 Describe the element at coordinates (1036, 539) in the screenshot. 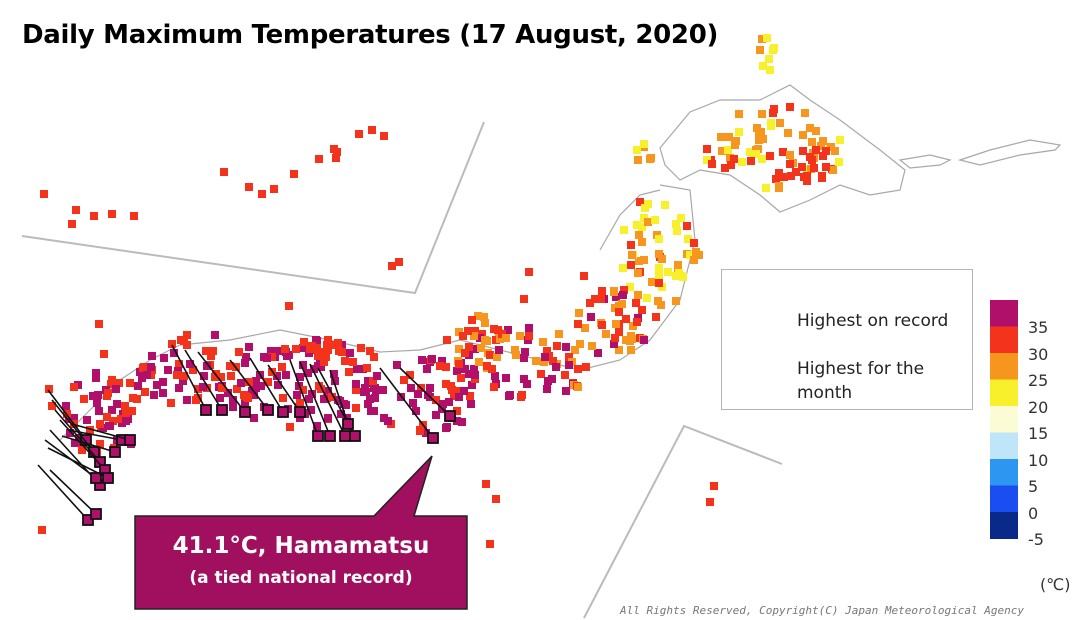

I see `scale-tick-label: -5` at that location.